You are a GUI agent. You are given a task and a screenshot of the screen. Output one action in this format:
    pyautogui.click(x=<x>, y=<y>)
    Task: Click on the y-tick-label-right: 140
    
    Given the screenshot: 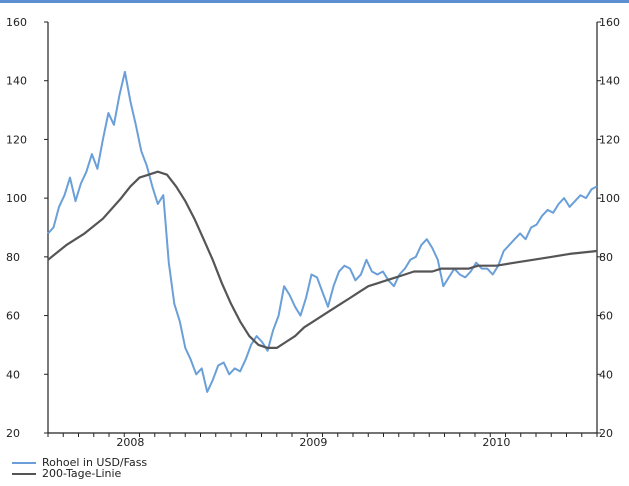 What is the action you would take?
    pyautogui.click(x=609, y=81)
    